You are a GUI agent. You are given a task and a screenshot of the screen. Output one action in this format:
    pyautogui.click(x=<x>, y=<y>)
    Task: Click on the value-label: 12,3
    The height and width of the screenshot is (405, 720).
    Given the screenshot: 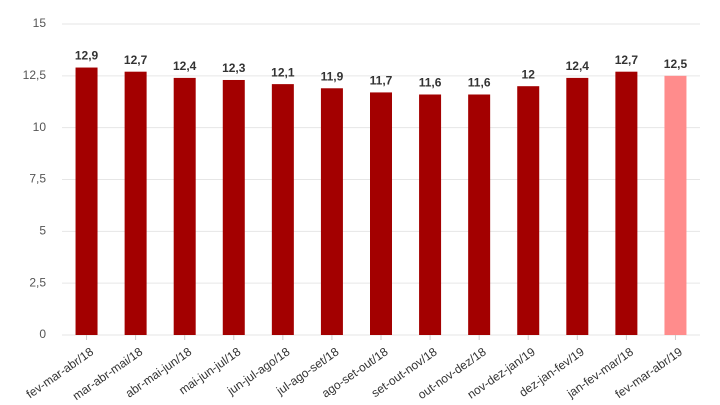 What is the action you would take?
    pyautogui.click(x=234, y=68)
    